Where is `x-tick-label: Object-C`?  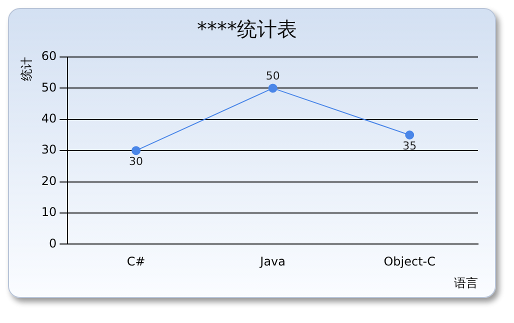
x-tick-label: Object-C is located at coordinates (410, 261).